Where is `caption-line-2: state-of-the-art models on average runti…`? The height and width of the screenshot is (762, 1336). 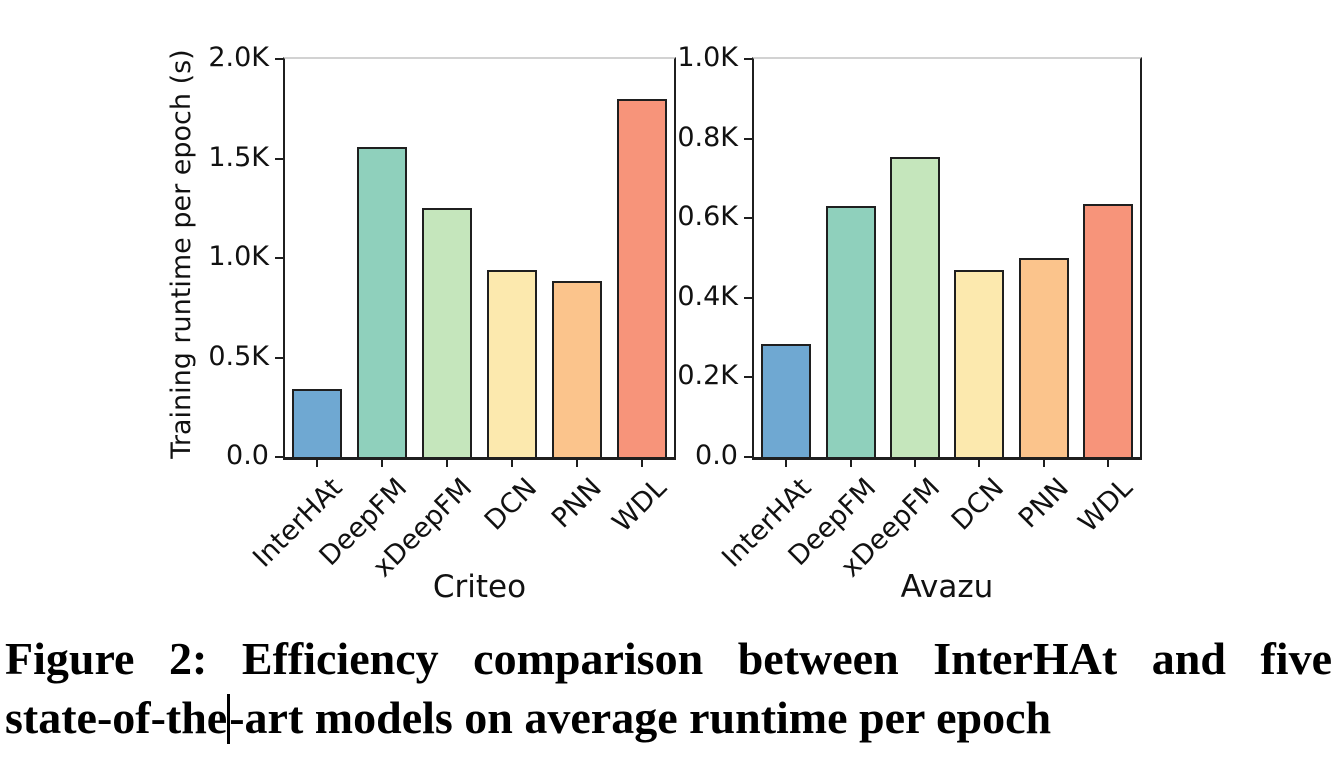 caption-line-2: state-of-the-art models on average runti… is located at coordinates (668, 717).